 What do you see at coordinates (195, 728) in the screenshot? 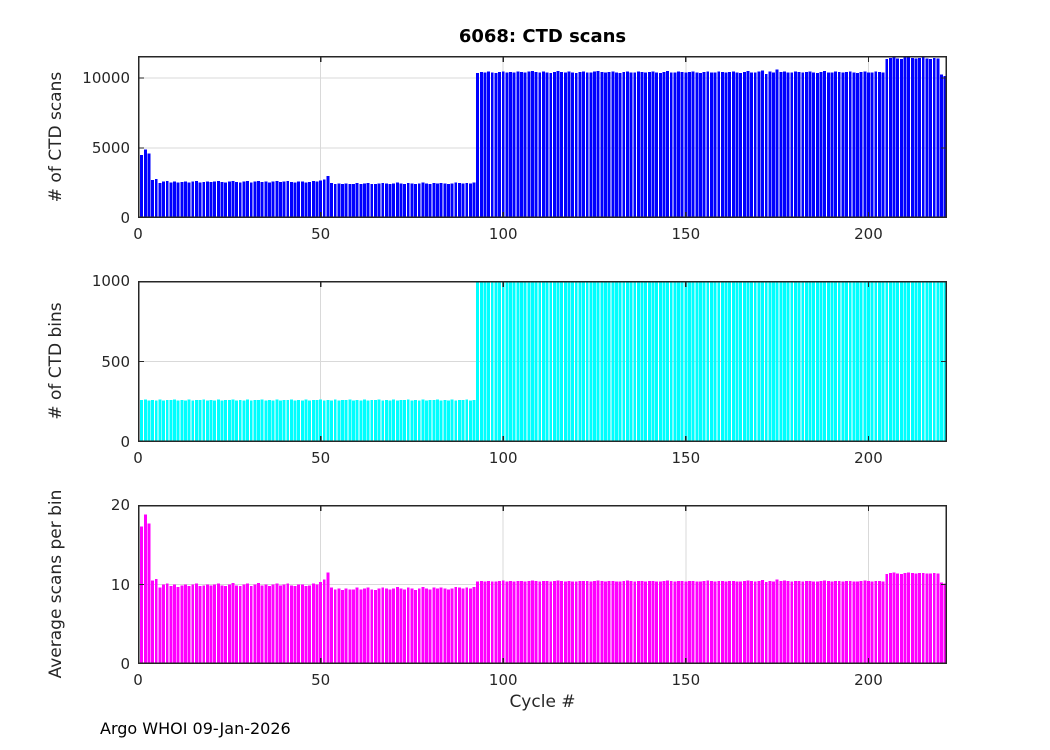
I see `footer-caption: Argo WHOI 09-Jan-2026` at bounding box center [195, 728].